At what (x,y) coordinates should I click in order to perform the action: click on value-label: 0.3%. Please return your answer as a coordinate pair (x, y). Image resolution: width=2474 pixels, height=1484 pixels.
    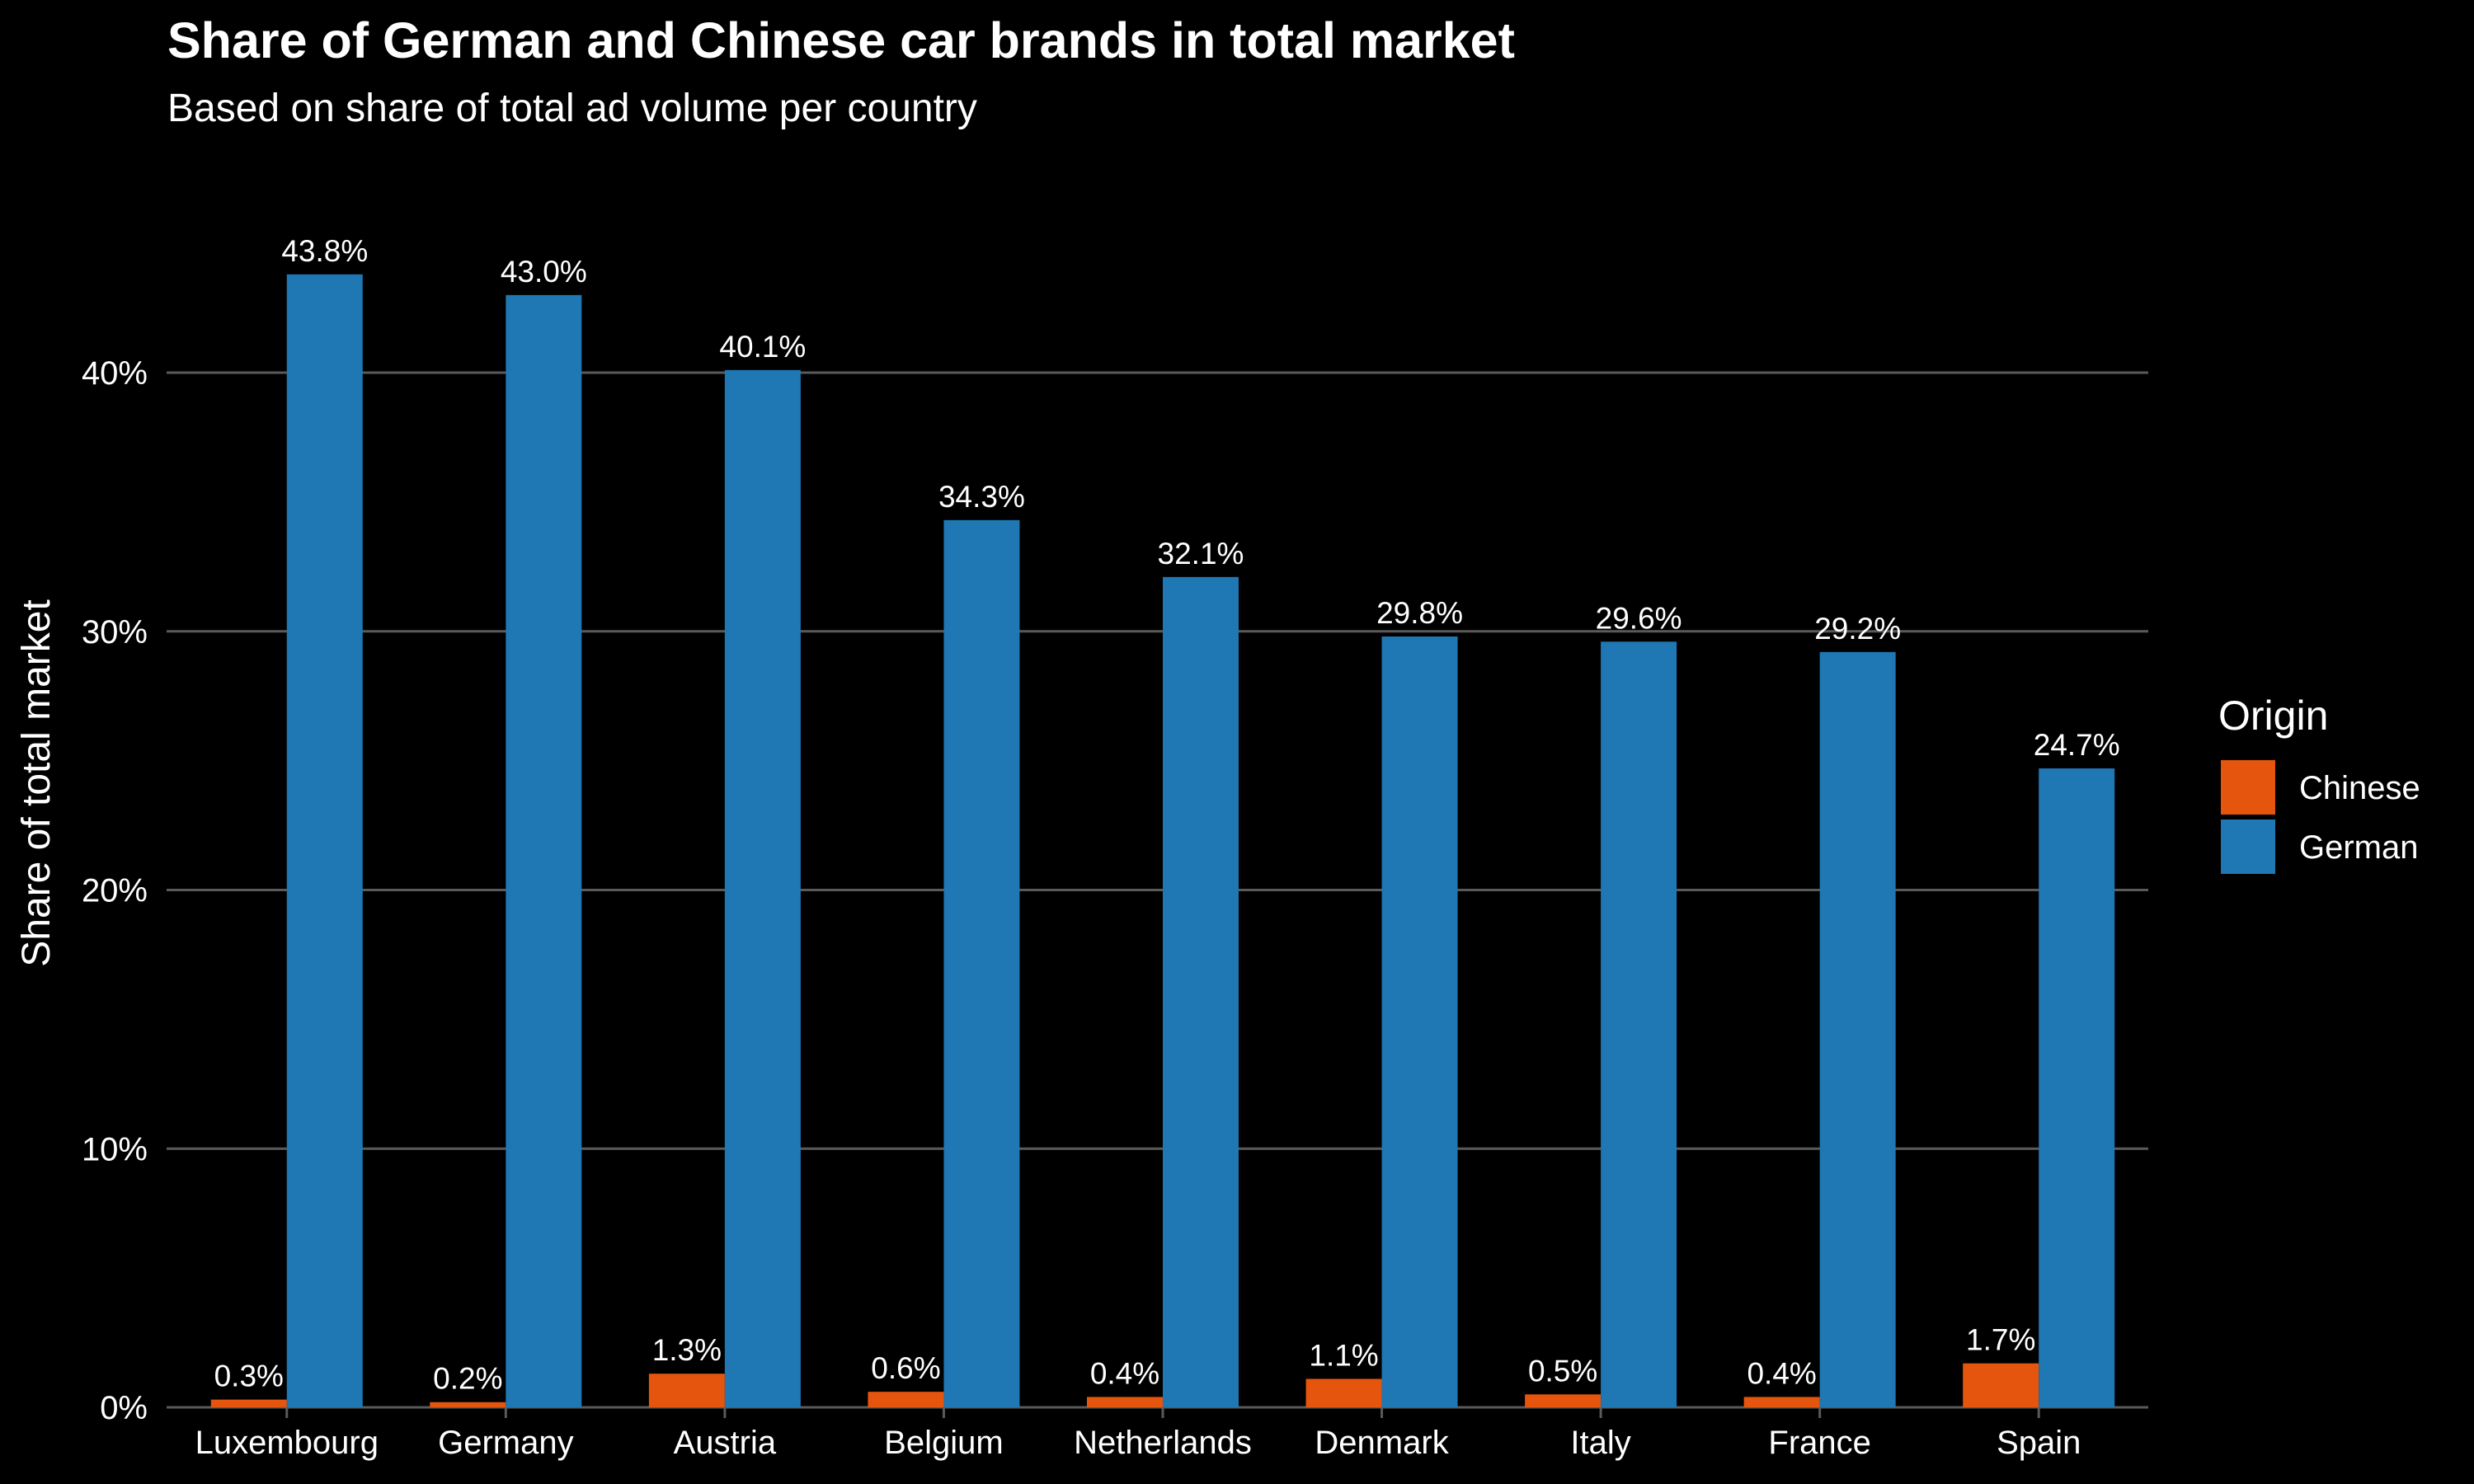
    Looking at the image, I should click on (249, 1376).